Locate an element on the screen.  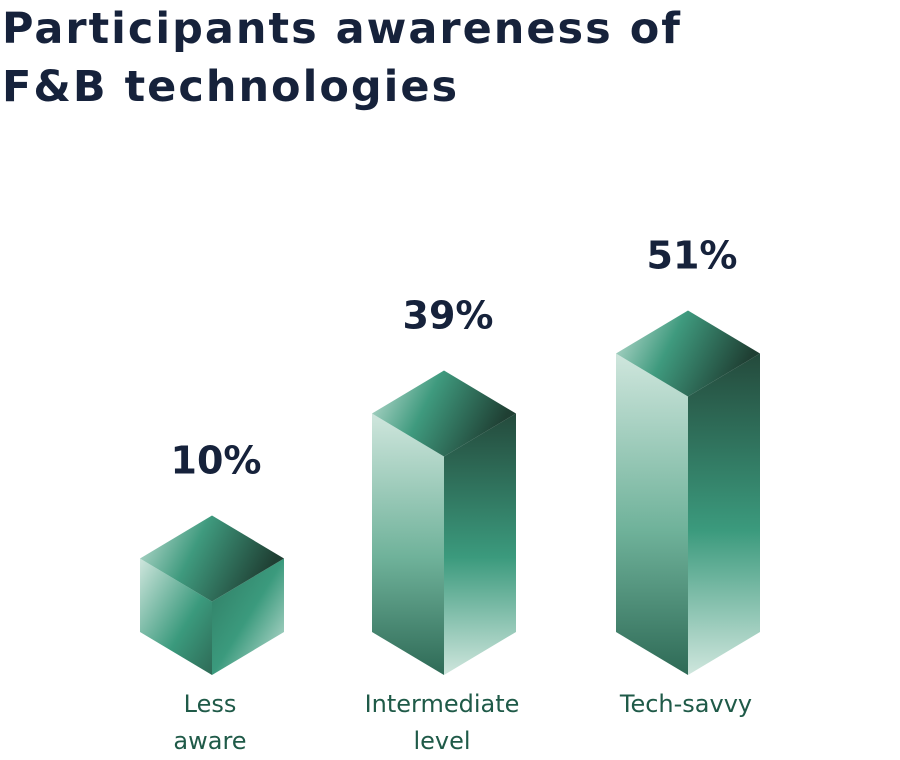
value-label-1: 10% is located at coordinates (216, 461).